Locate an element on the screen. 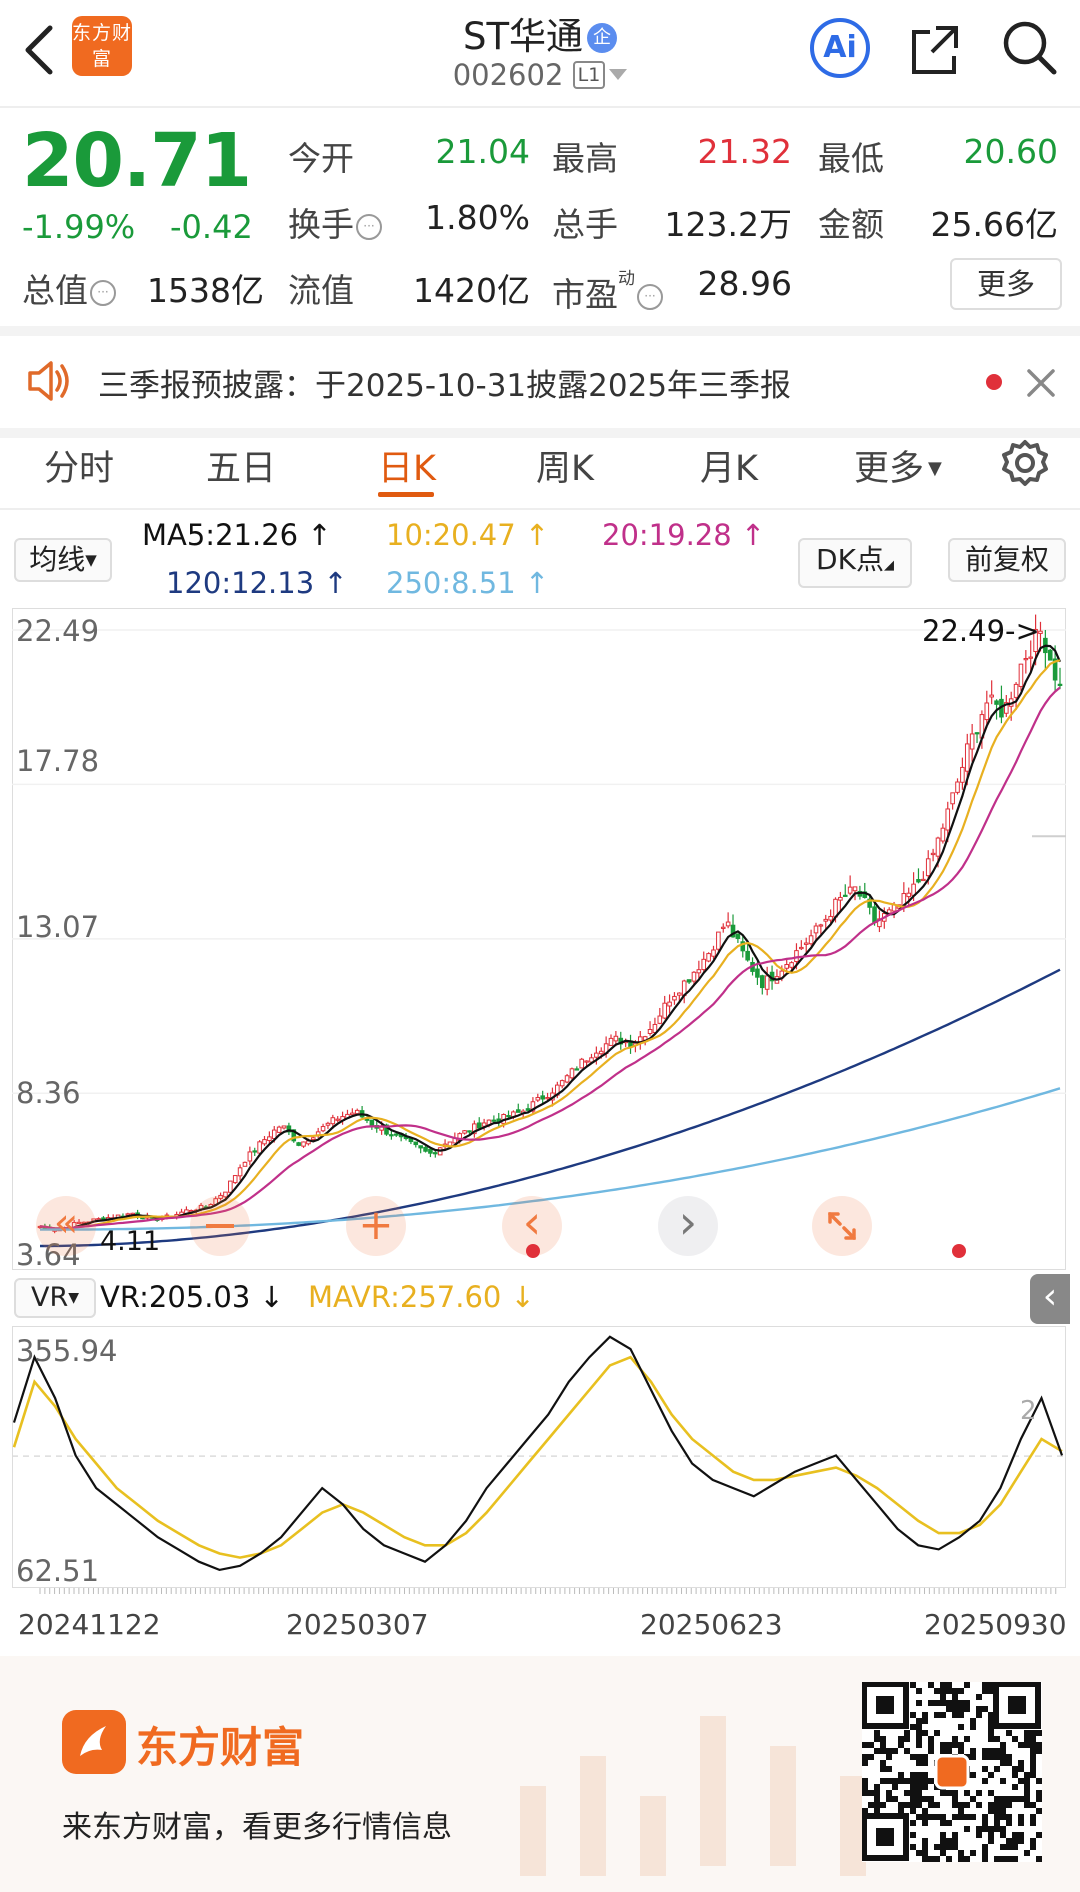 The width and height of the screenshot is (1080, 1892). app-logo: 东方财富 is located at coordinates (102, 46).